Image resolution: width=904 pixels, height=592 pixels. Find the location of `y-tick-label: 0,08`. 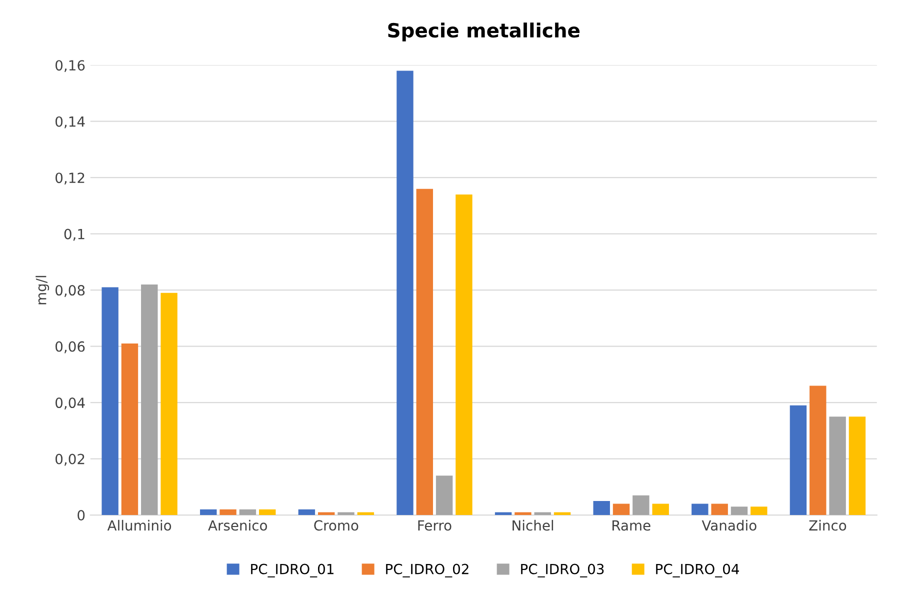

y-tick-label: 0,08 is located at coordinates (70, 291).